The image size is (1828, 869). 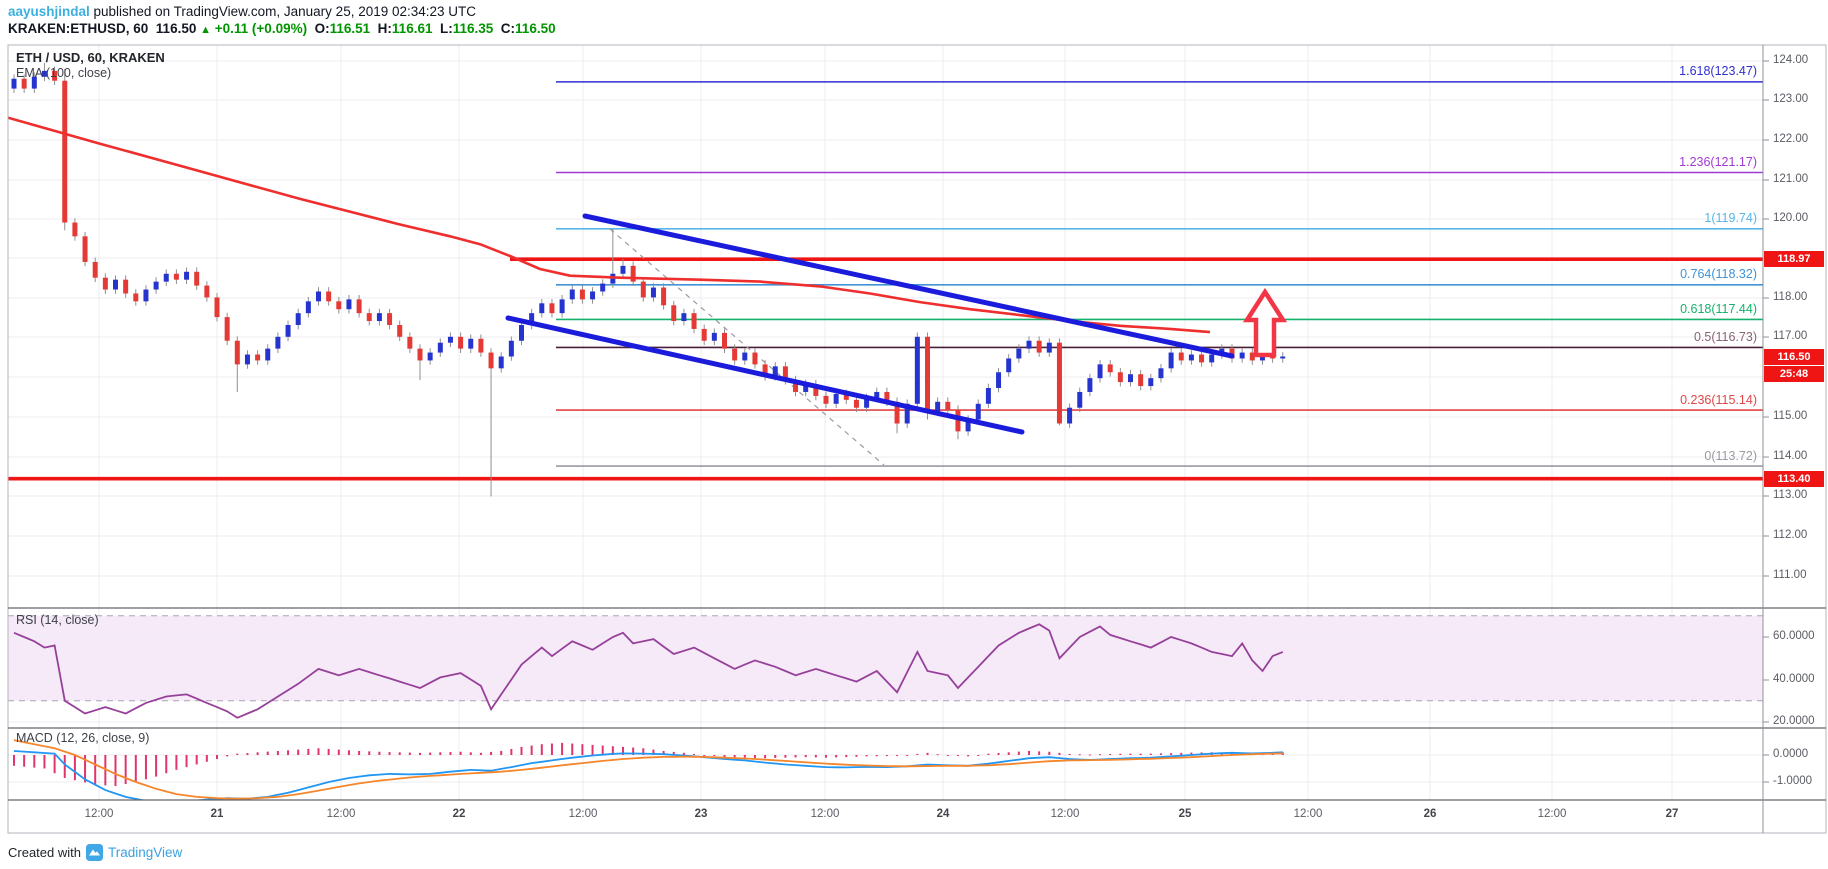 I want to click on time-axis-label: 26, so click(x=1430, y=814).